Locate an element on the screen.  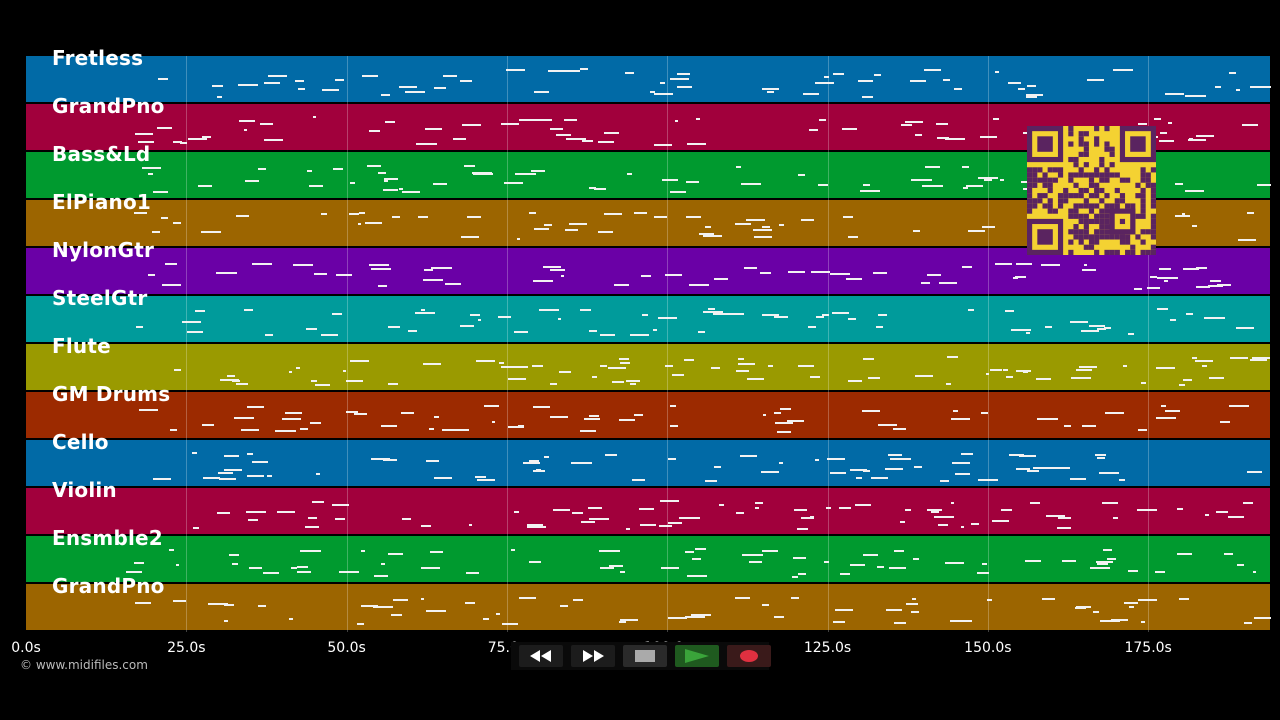
play-button is located at coordinates (697, 656).